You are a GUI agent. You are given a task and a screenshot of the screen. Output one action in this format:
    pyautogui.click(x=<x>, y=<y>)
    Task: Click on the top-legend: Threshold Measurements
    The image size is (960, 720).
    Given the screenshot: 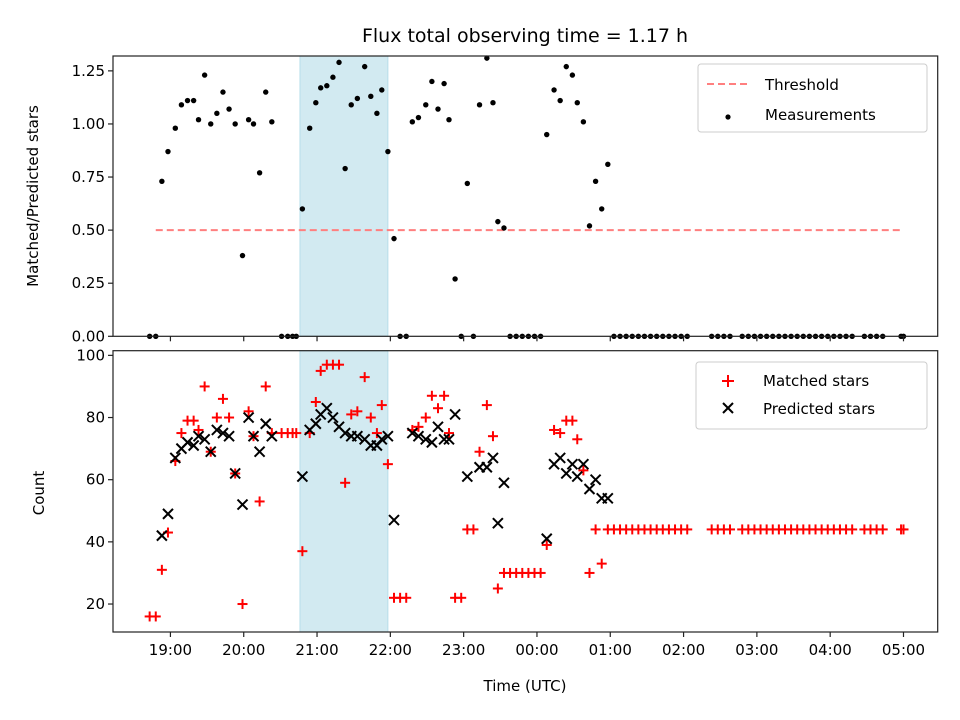 What is the action you would take?
    pyautogui.click(x=812, y=98)
    